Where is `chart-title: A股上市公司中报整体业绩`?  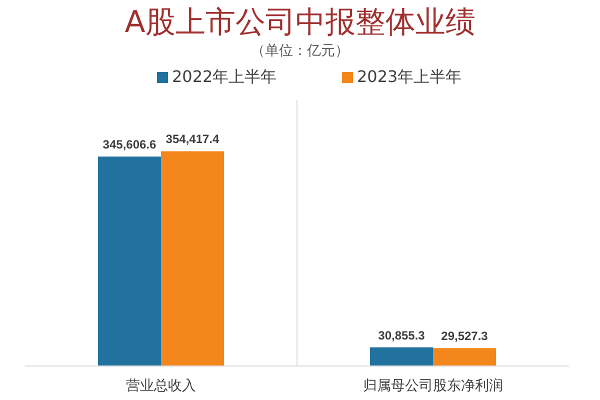
chart-title: A股上市公司中报整体业绩 is located at coordinates (300, 22).